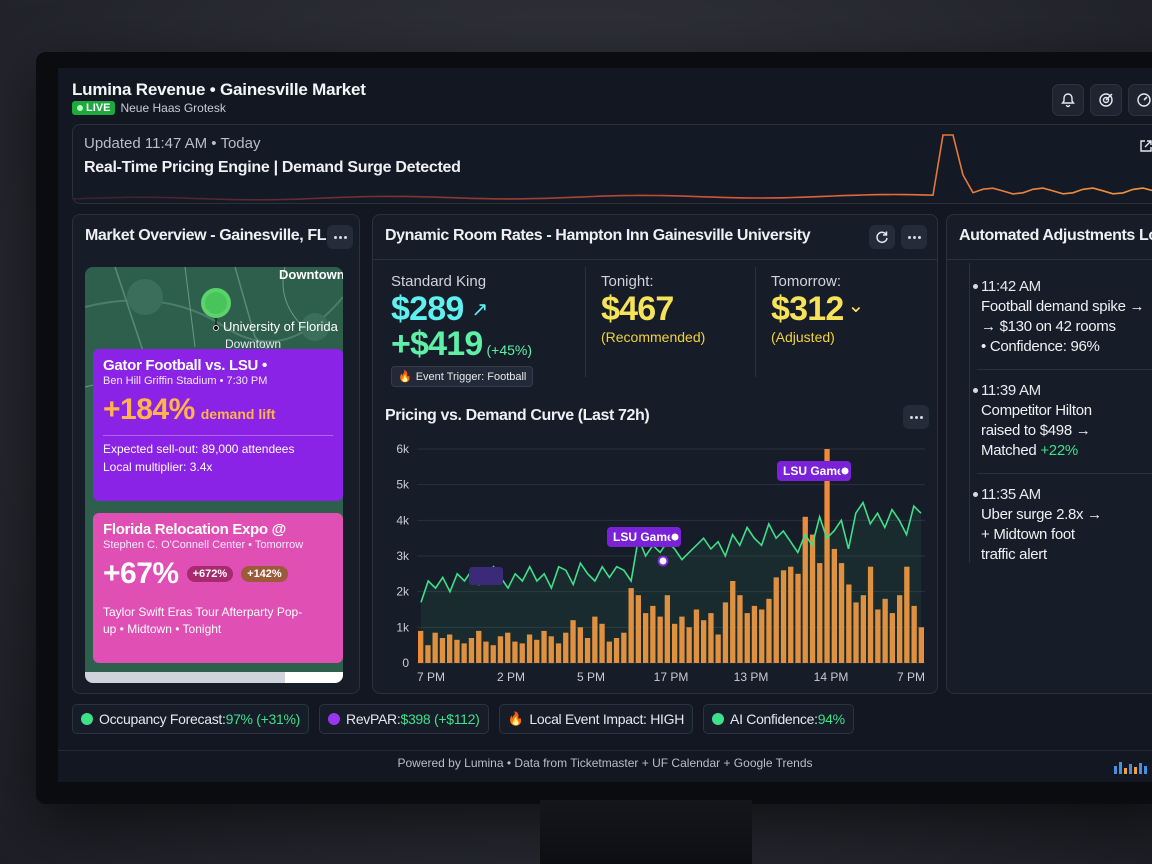 The height and width of the screenshot is (864, 1152). Describe the element at coordinates (831, 719) in the screenshot. I see `chip-value: 94%` at that location.